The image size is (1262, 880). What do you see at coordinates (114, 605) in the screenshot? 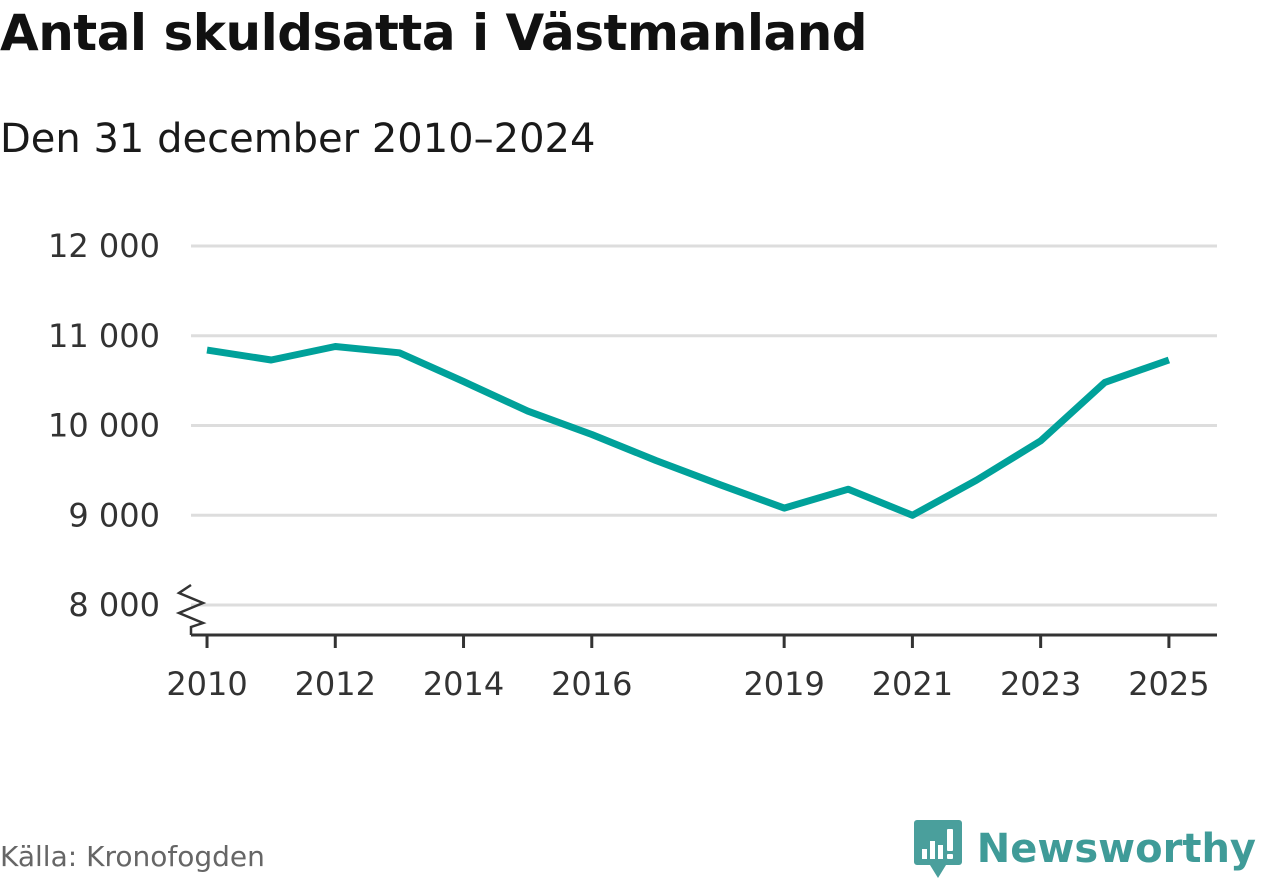
I see `y-tick-label: 8 000` at bounding box center [114, 605].